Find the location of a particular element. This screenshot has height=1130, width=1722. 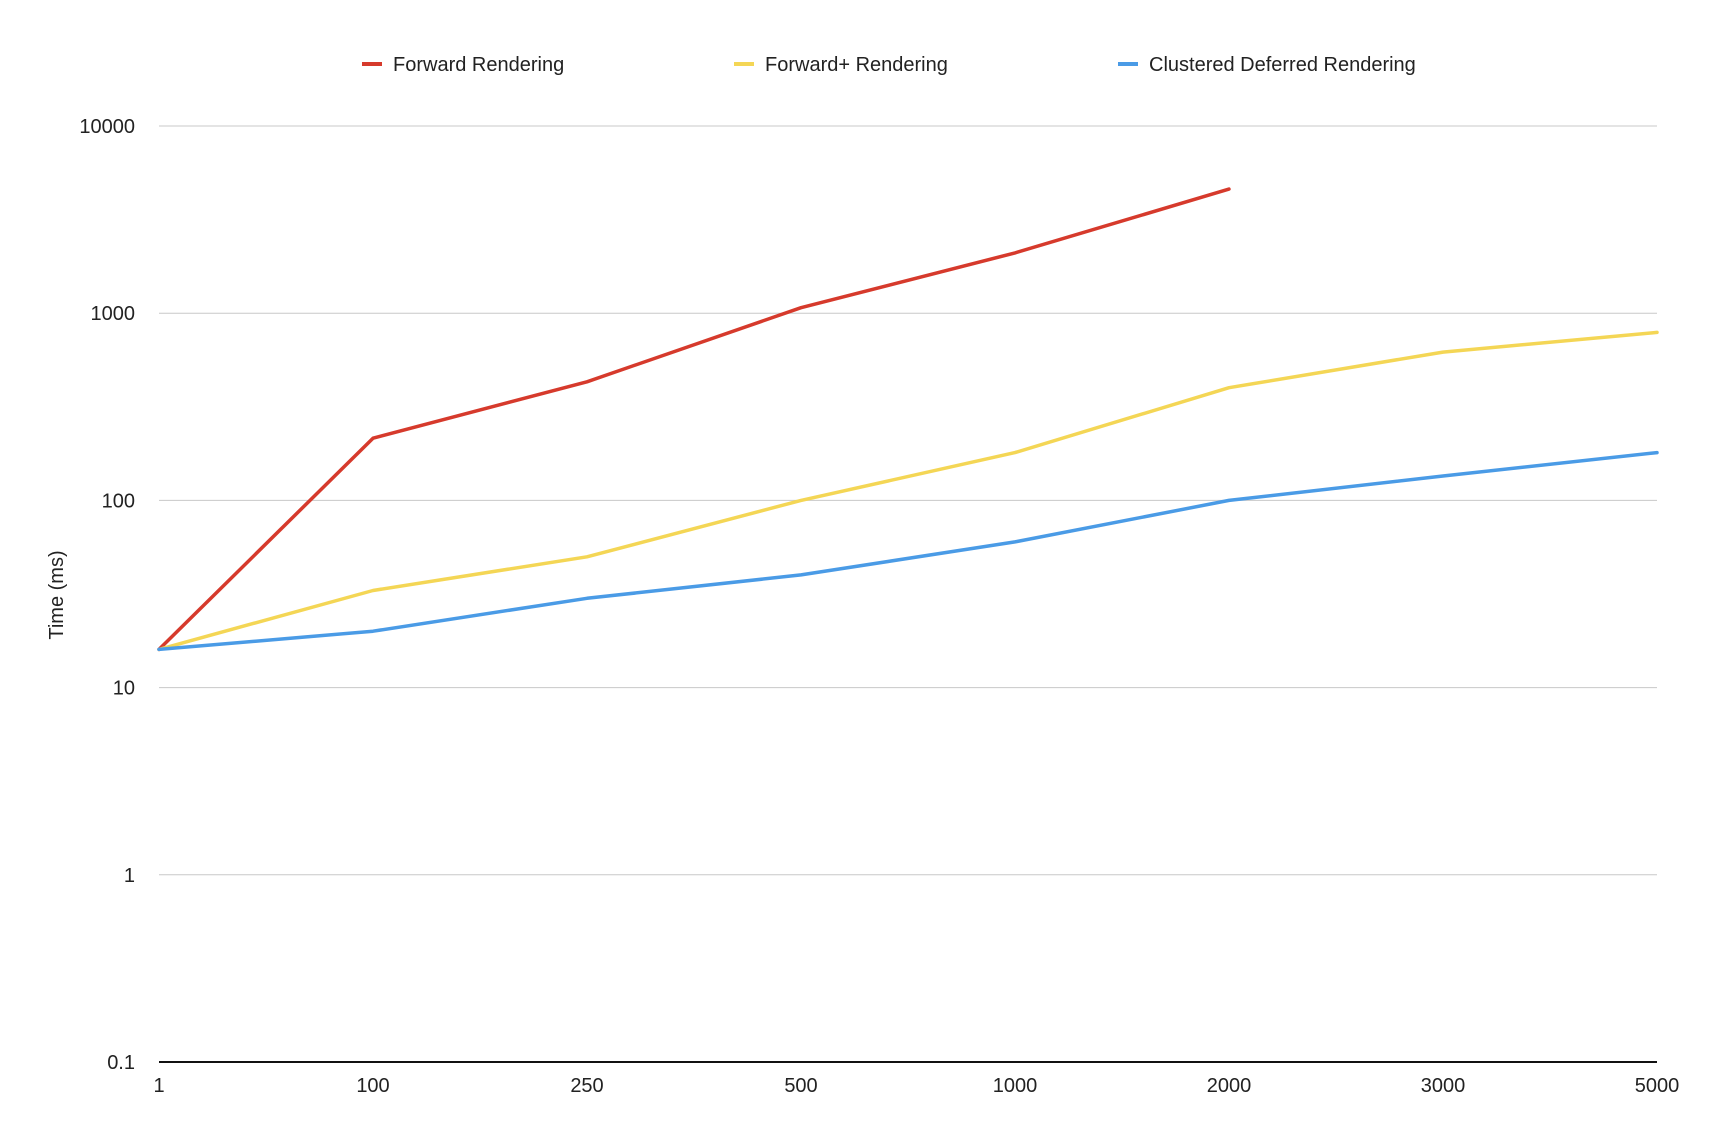

y-tick-label: 1000 is located at coordinates (113, 314).